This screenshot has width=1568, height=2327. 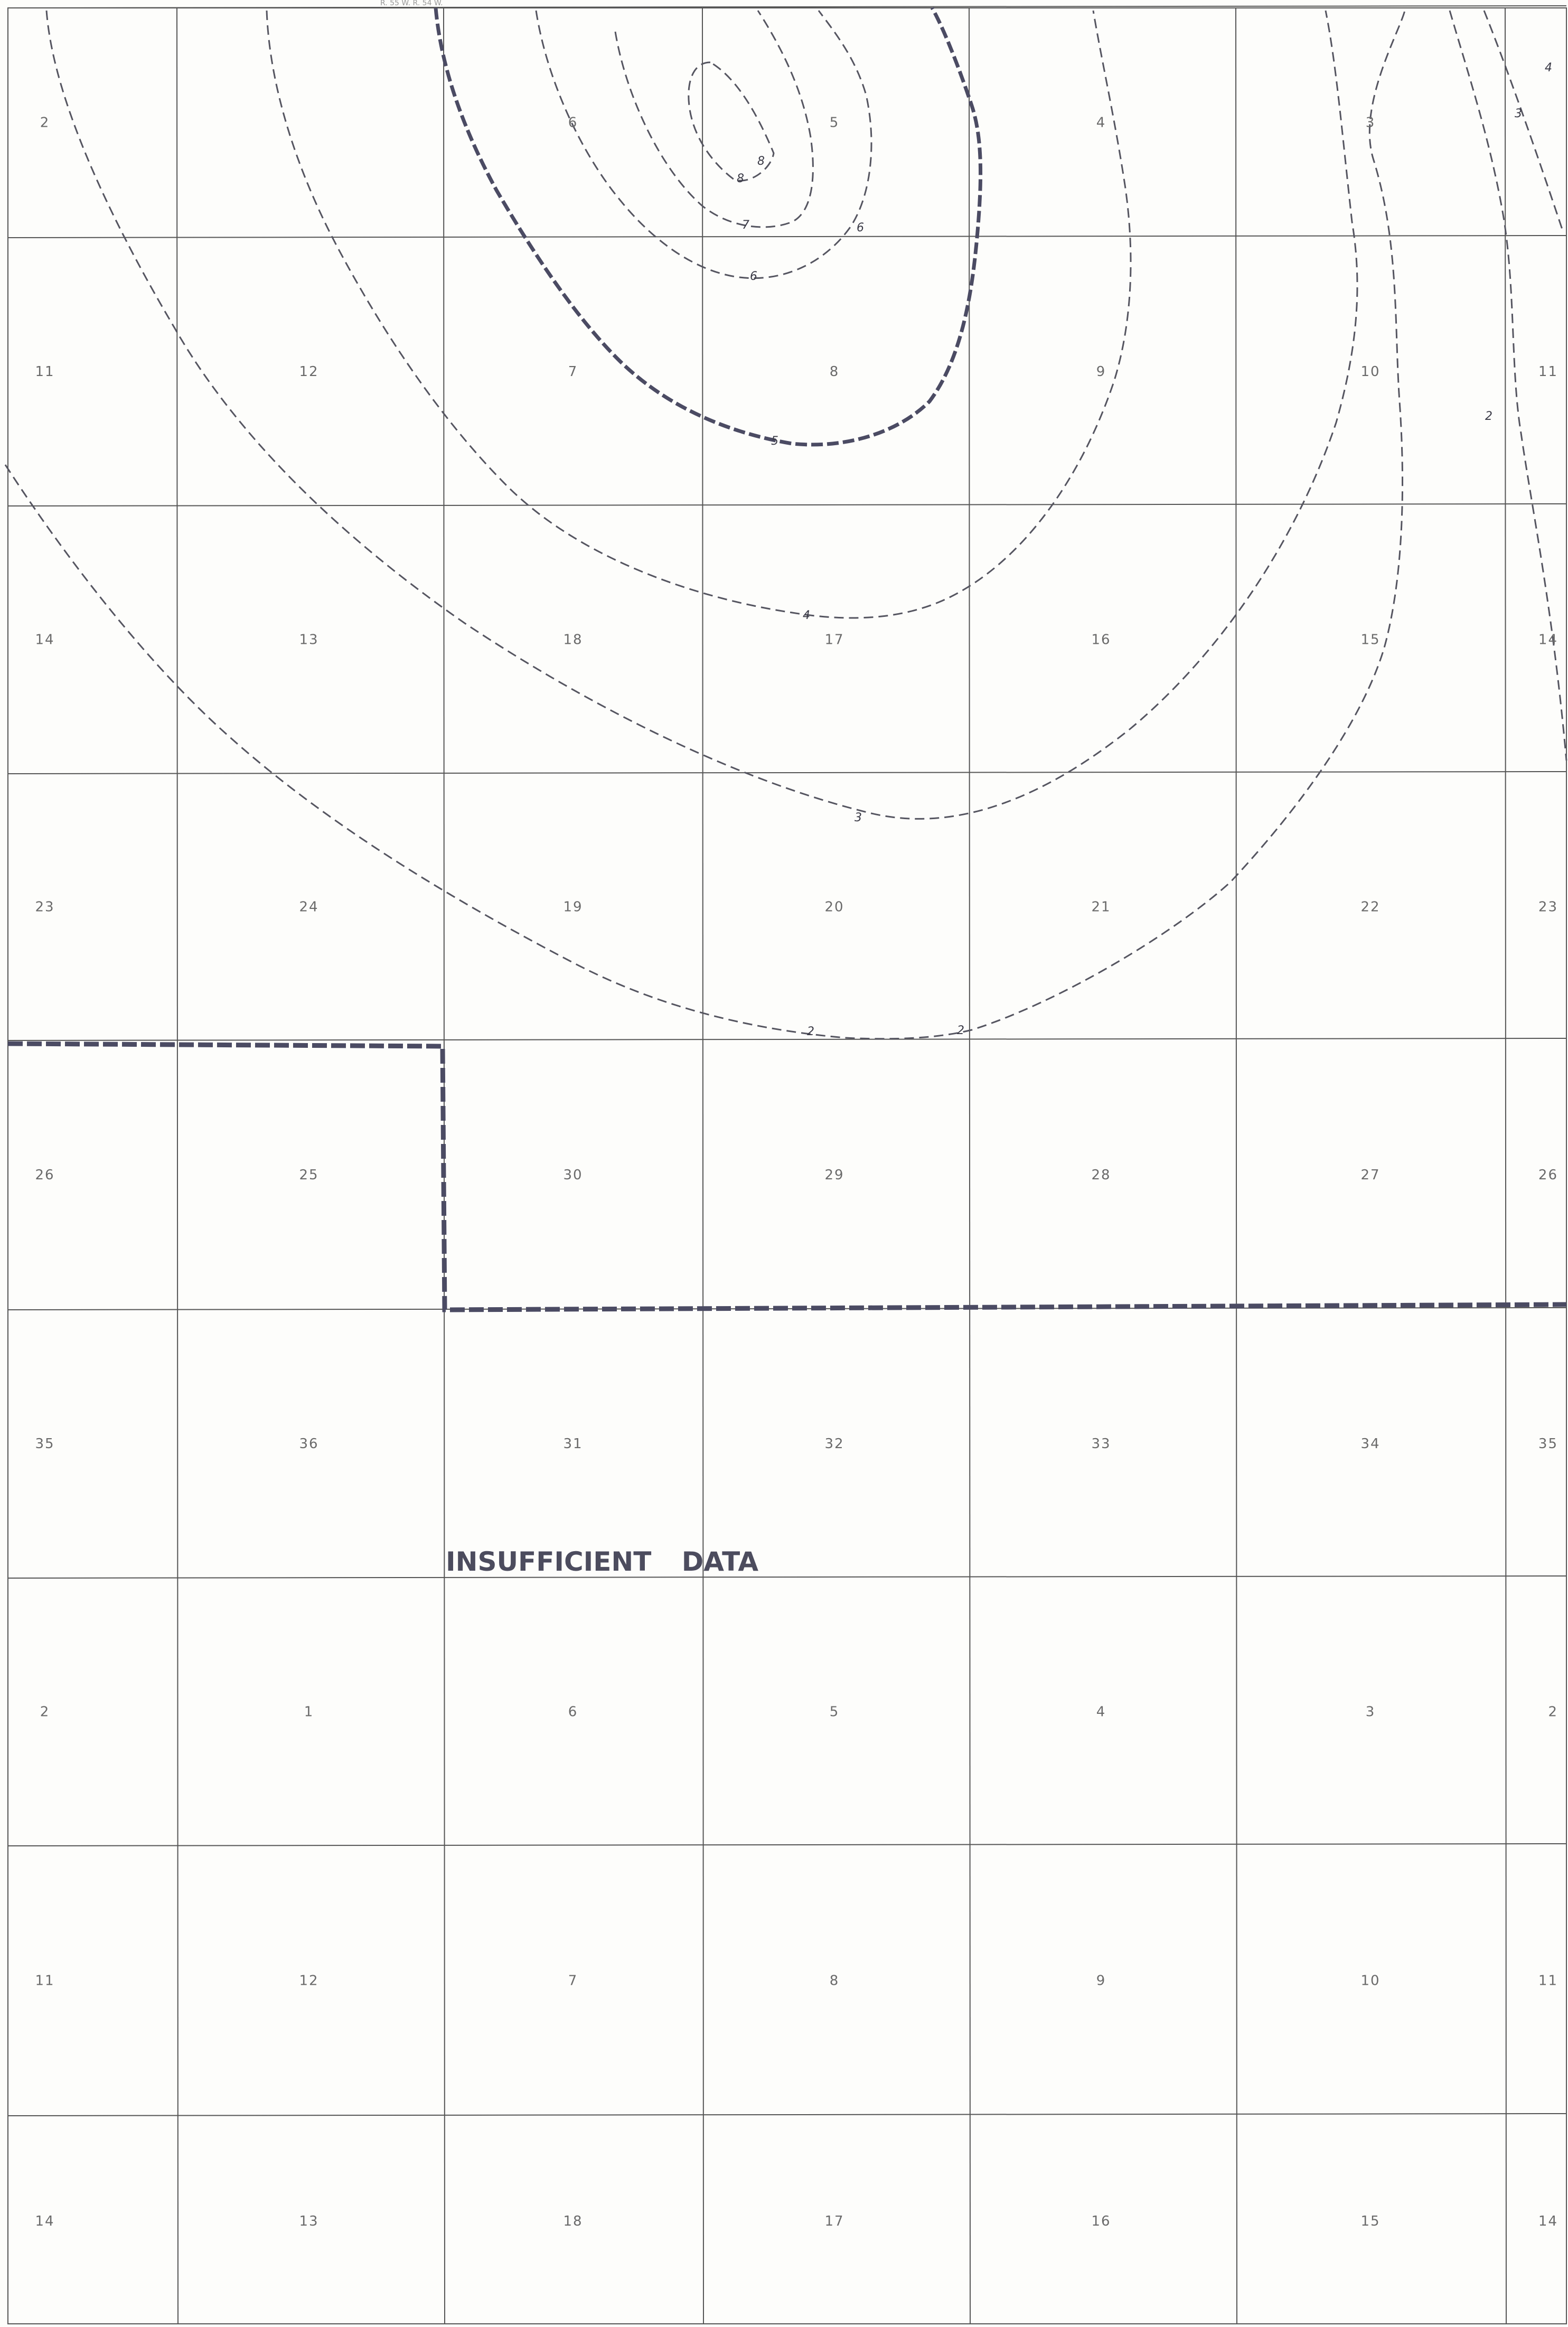 I want to click on section-number: 22, so click(x=1370, y=907).